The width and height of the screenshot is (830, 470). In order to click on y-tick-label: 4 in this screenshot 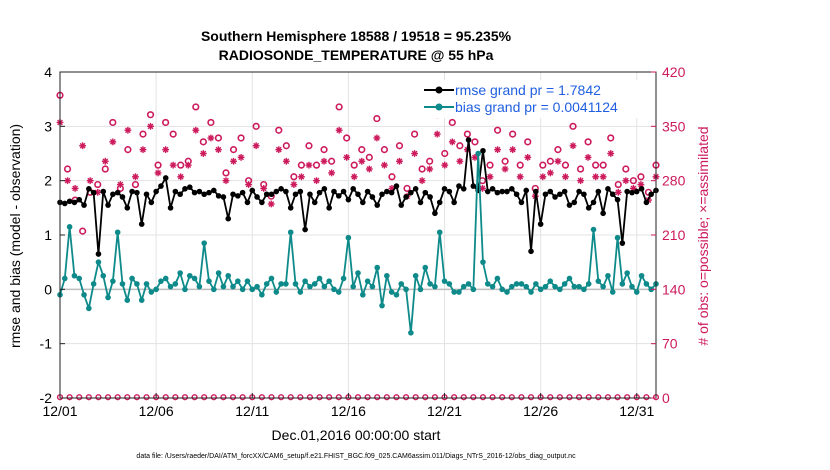, I will do `click(48, 72)`.